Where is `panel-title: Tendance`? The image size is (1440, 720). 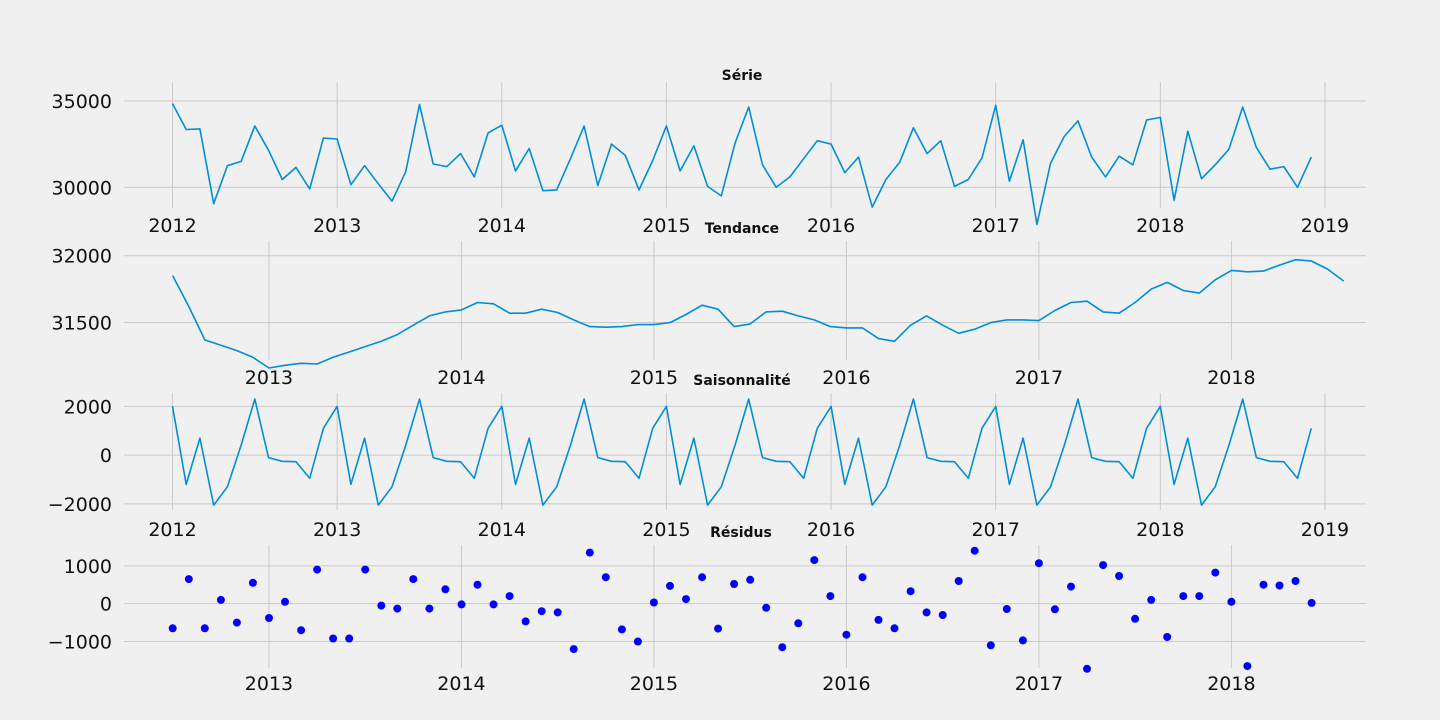 panel-title: Tendance is located at coordinates (742, 229).